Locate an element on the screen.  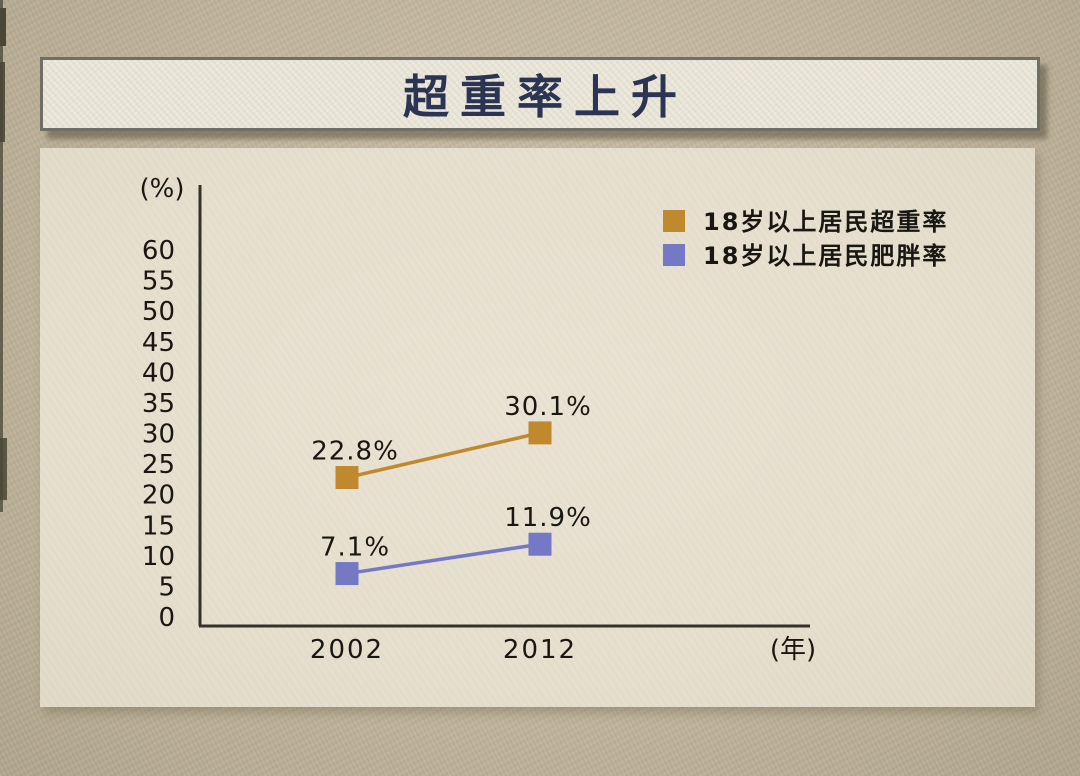
y-tick-label: 45 is located at coordinates (158, 343).